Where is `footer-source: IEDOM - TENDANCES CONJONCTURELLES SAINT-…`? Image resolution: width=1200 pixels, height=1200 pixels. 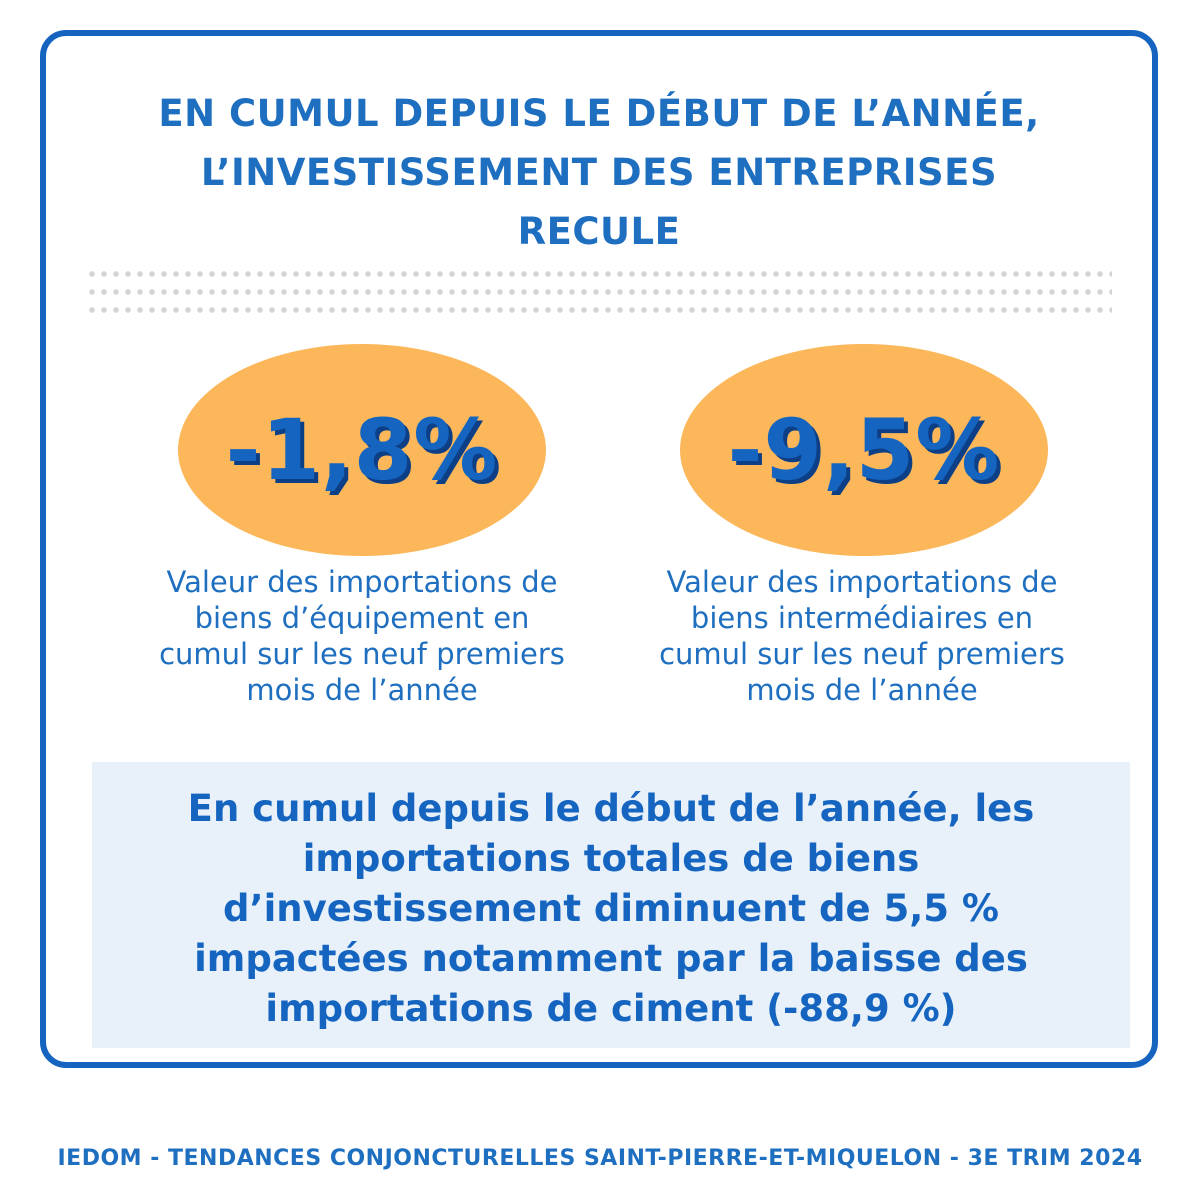 footer-source: IEDOM - TENDANCES CONJONCTURELLES SAINT-… is located at coordinates (600, 1158).